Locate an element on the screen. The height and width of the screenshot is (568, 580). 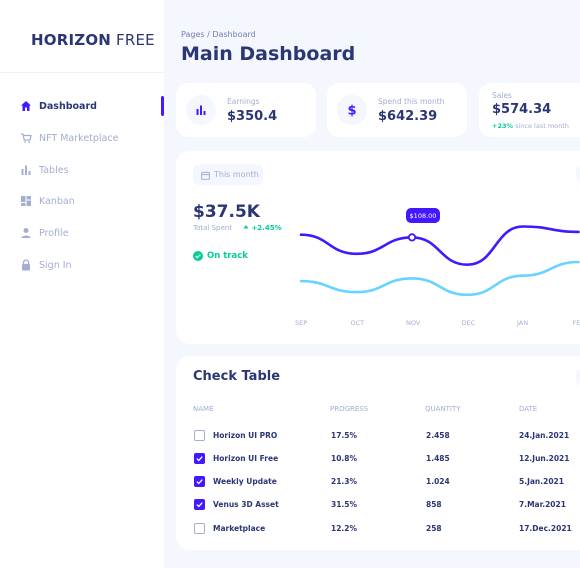
total-spent-value: $37.5K is located at coordinates (226, 212).